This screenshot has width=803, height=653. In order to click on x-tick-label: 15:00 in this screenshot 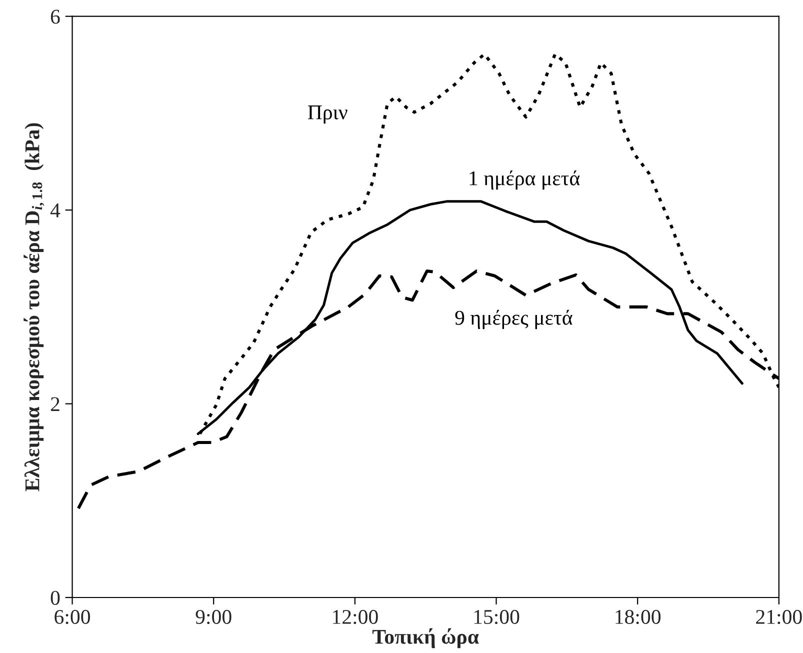, I will do `click(497, 617)`.